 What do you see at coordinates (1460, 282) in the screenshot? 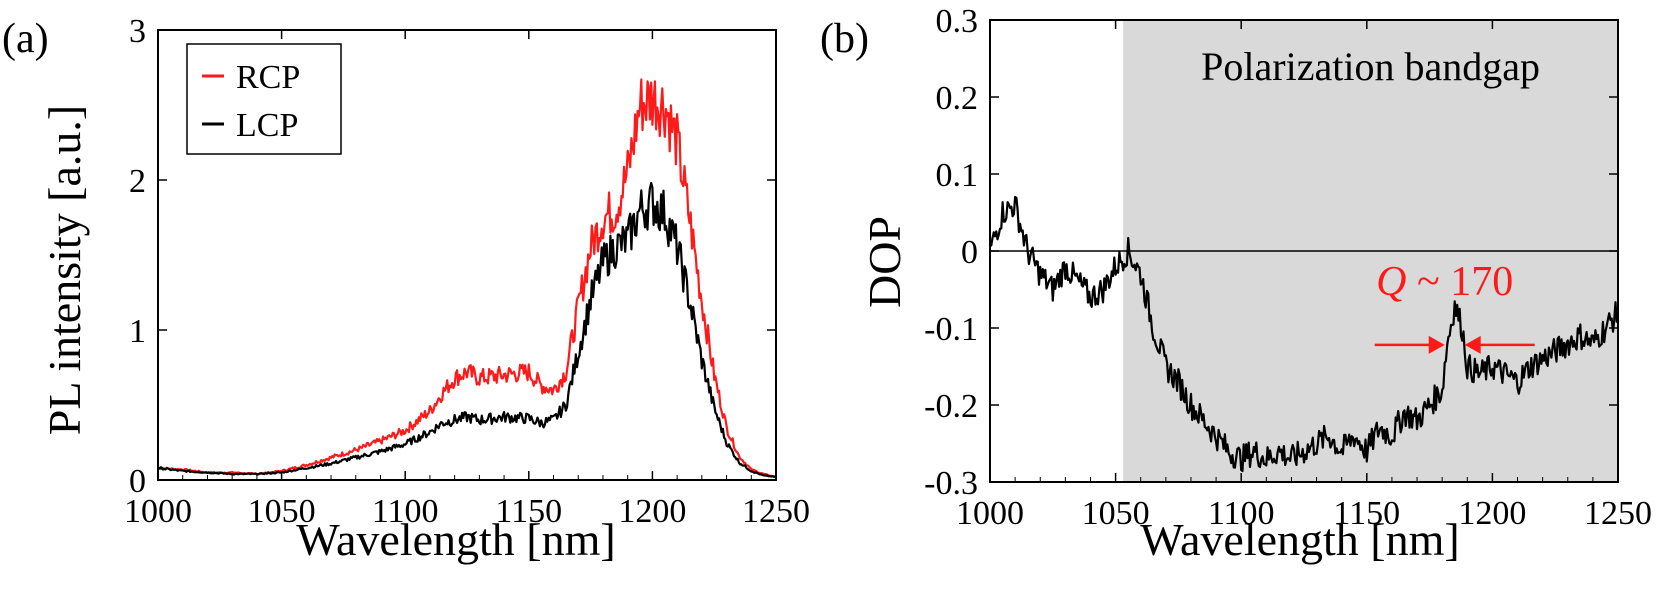
I see `q-annotation-rest: ~ 170` at bounding box center [1460, 282].